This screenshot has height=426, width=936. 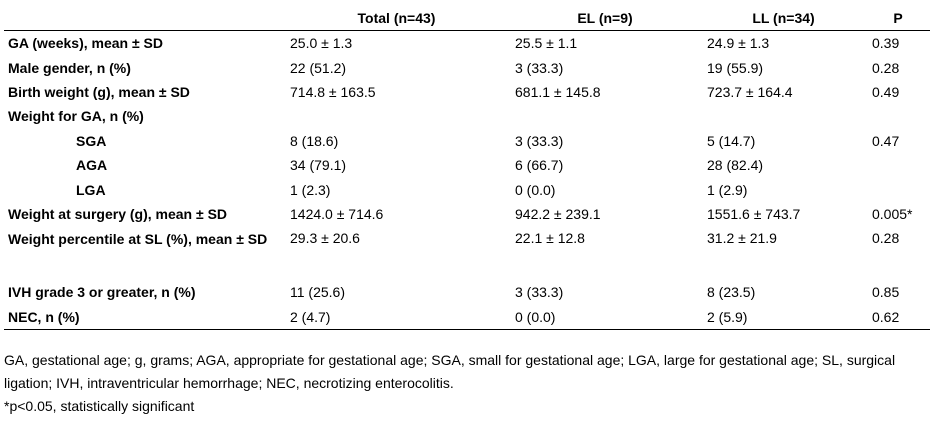 What do you see at coordinates (783, 317) in the screenshot?
I see `ll-cell: 2 (5.9)` at bounding box center [783, 317].